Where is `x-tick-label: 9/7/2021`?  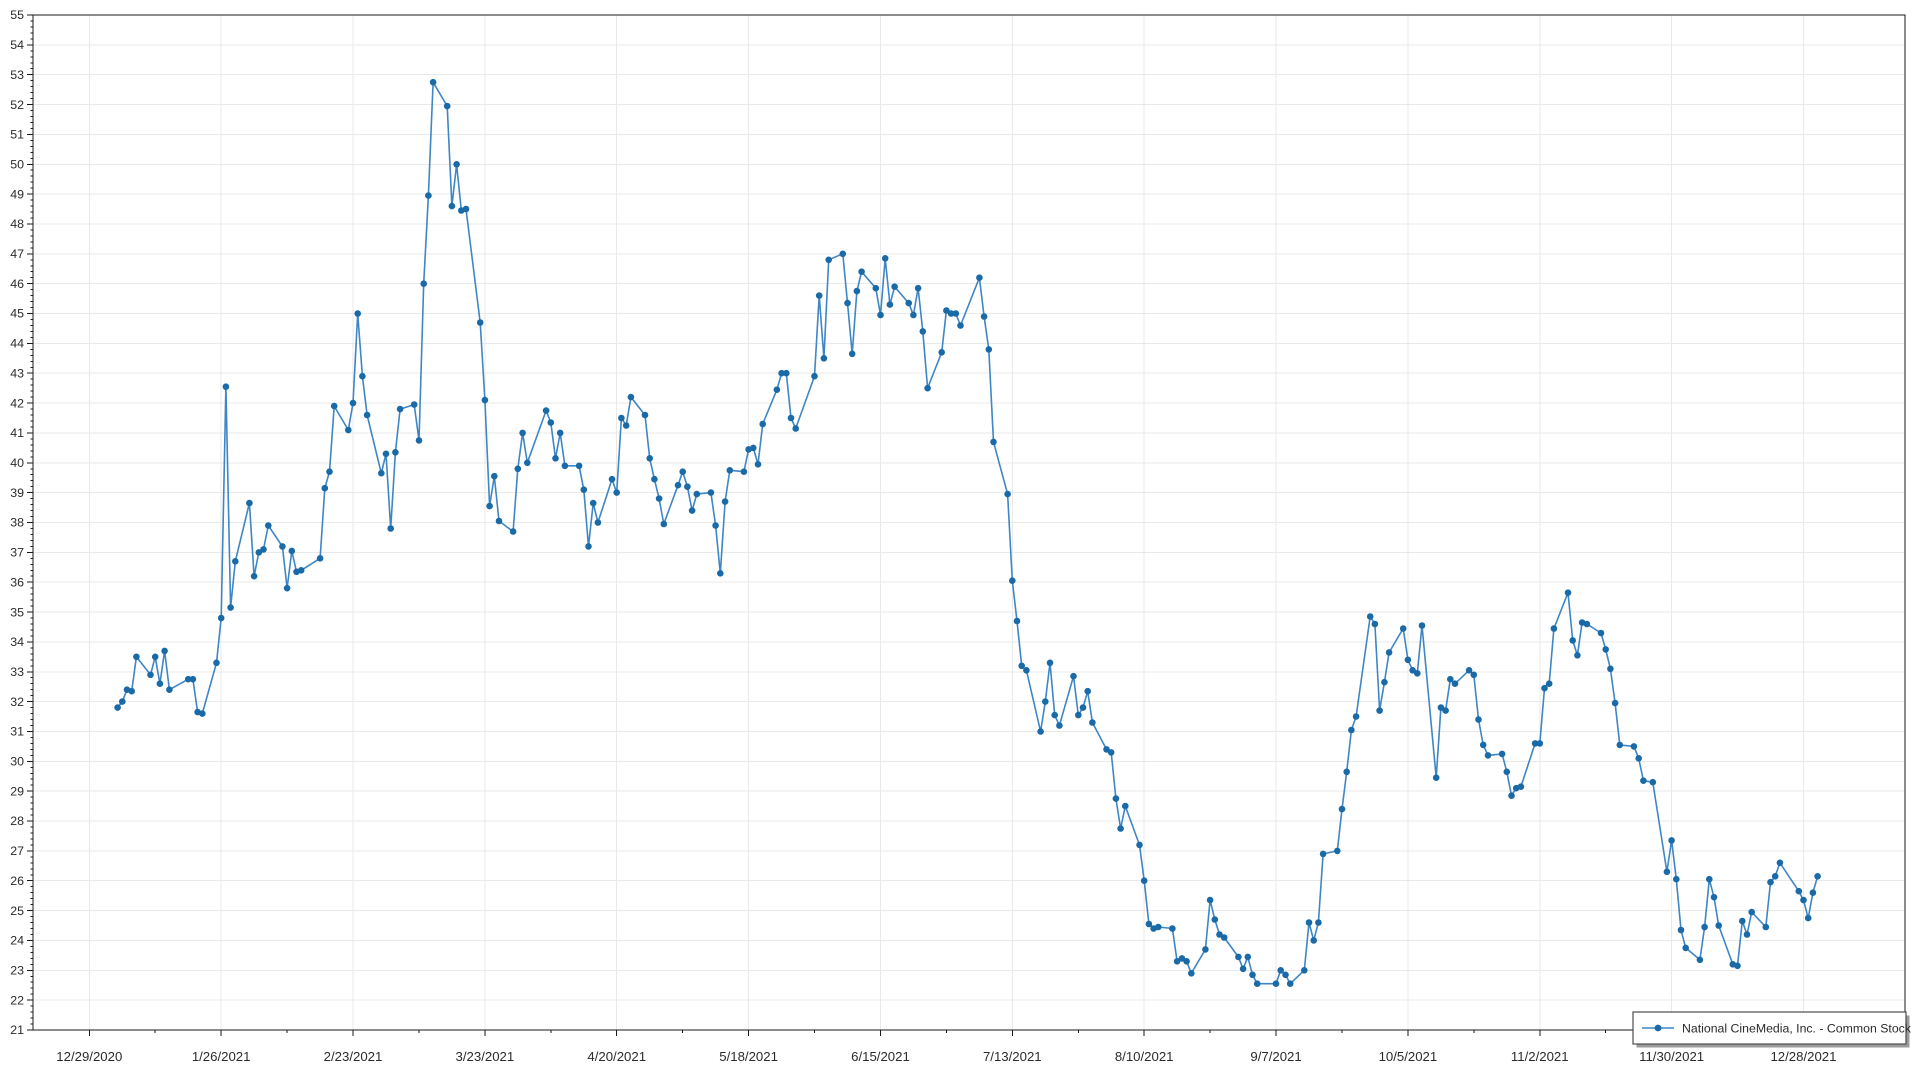 x-tick-label: 9/7/2021 is located at coordinates (1275, 1056).